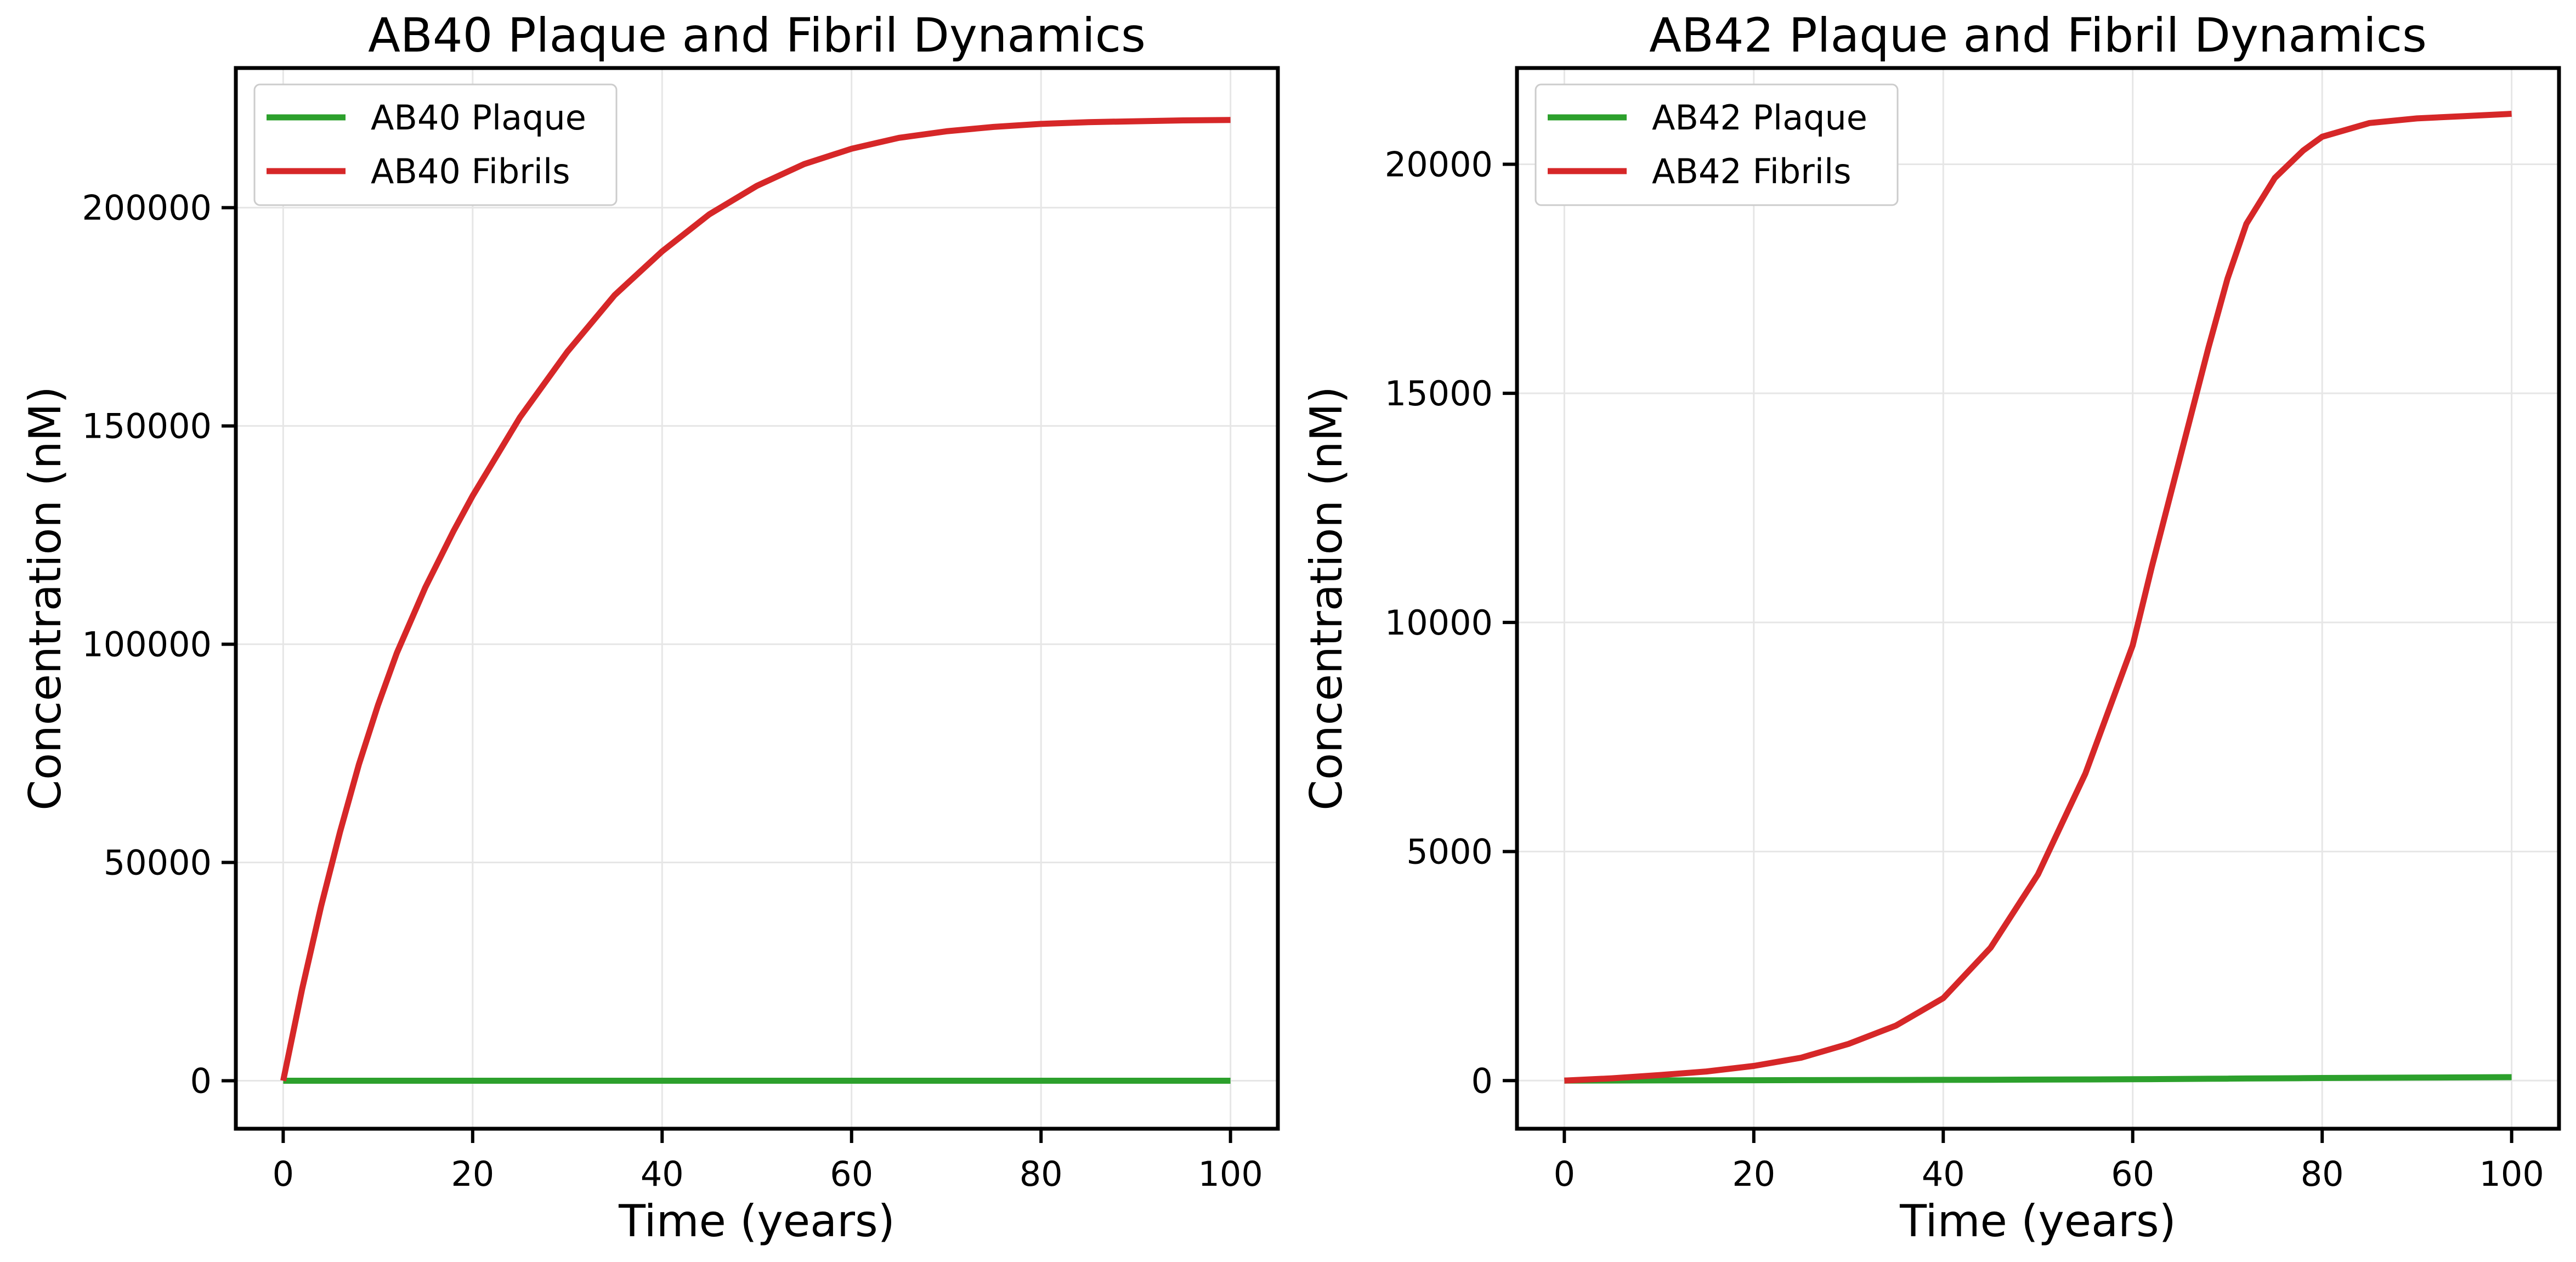 The width and height of the screenshot is (2576, 1262). I want to click on legend-label-plaque: AB42 Plaque, so click(1759, 118).